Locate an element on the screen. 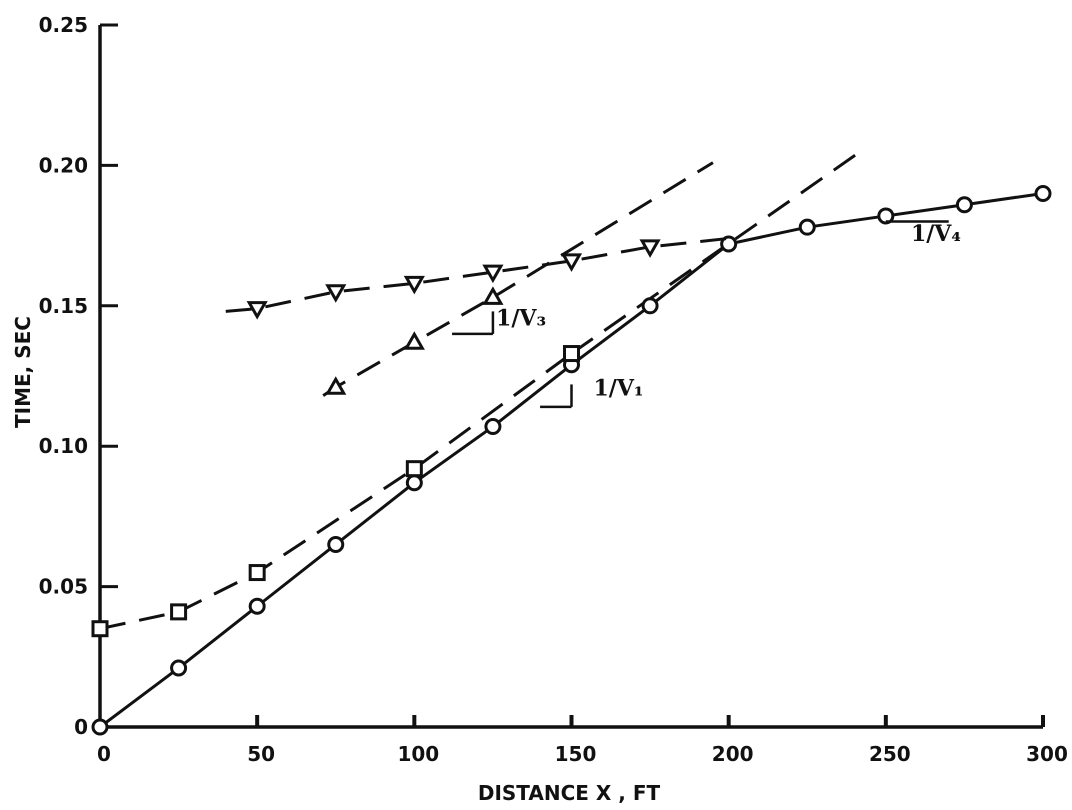 This screenshot has width=1072, height=810. y-tick-label: 0.15 is located at coordinates (63, 306).